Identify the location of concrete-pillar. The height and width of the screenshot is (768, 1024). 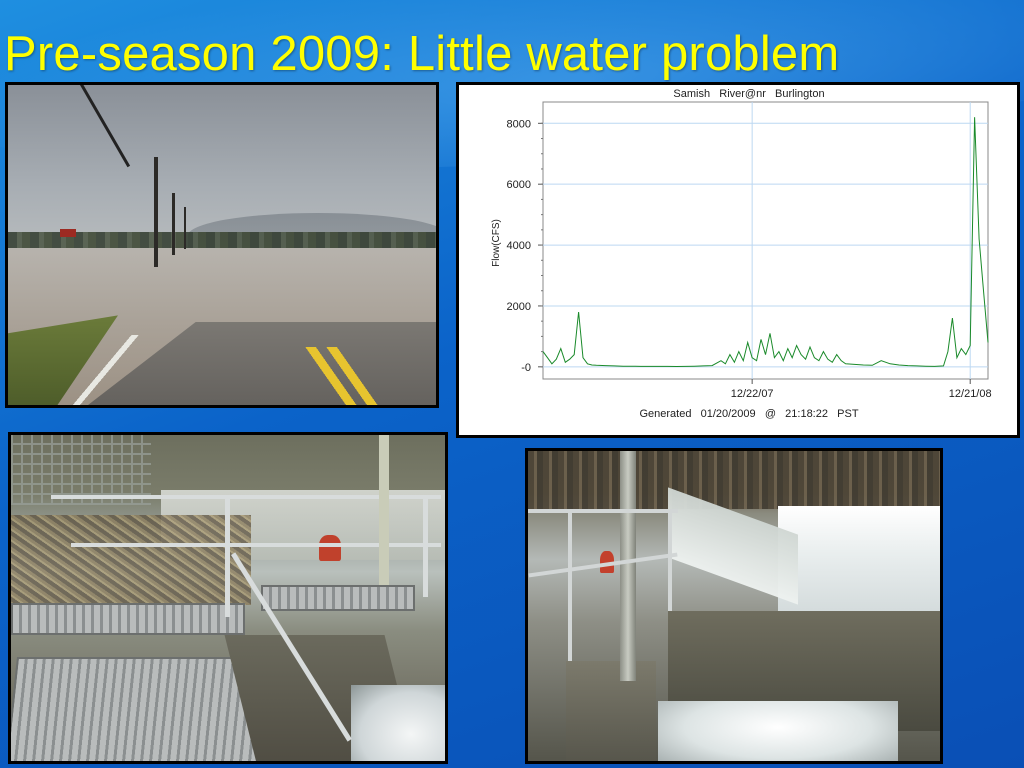
(611, 711).